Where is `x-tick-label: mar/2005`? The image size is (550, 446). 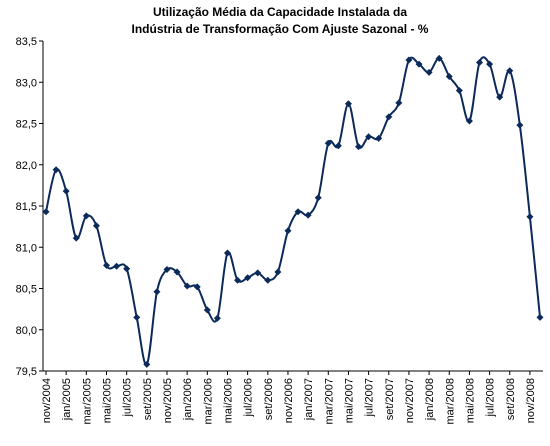 x-tick-label: mar/2005 is located at coordinates (87, 401).